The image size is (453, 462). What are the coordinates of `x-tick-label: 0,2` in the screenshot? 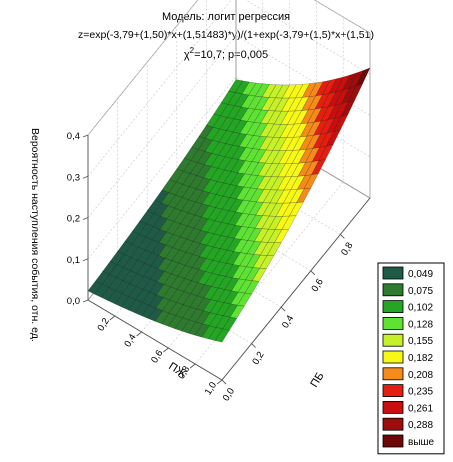 It's located at (104, 324).